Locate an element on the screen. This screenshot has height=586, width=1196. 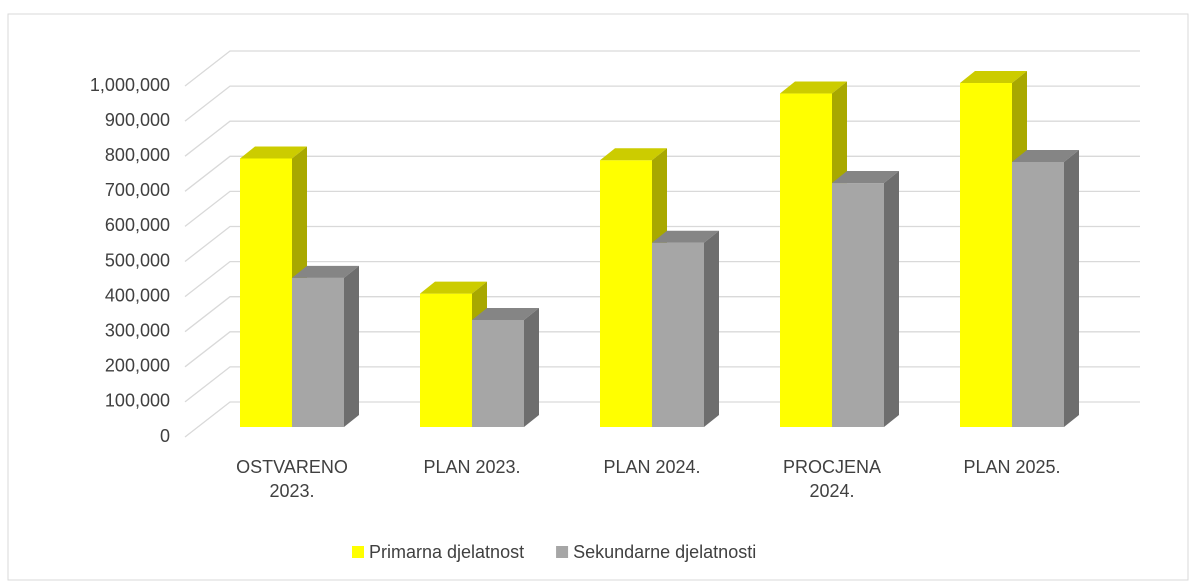
y-tick-label: 400,000 is located at coordinates (137, 295).